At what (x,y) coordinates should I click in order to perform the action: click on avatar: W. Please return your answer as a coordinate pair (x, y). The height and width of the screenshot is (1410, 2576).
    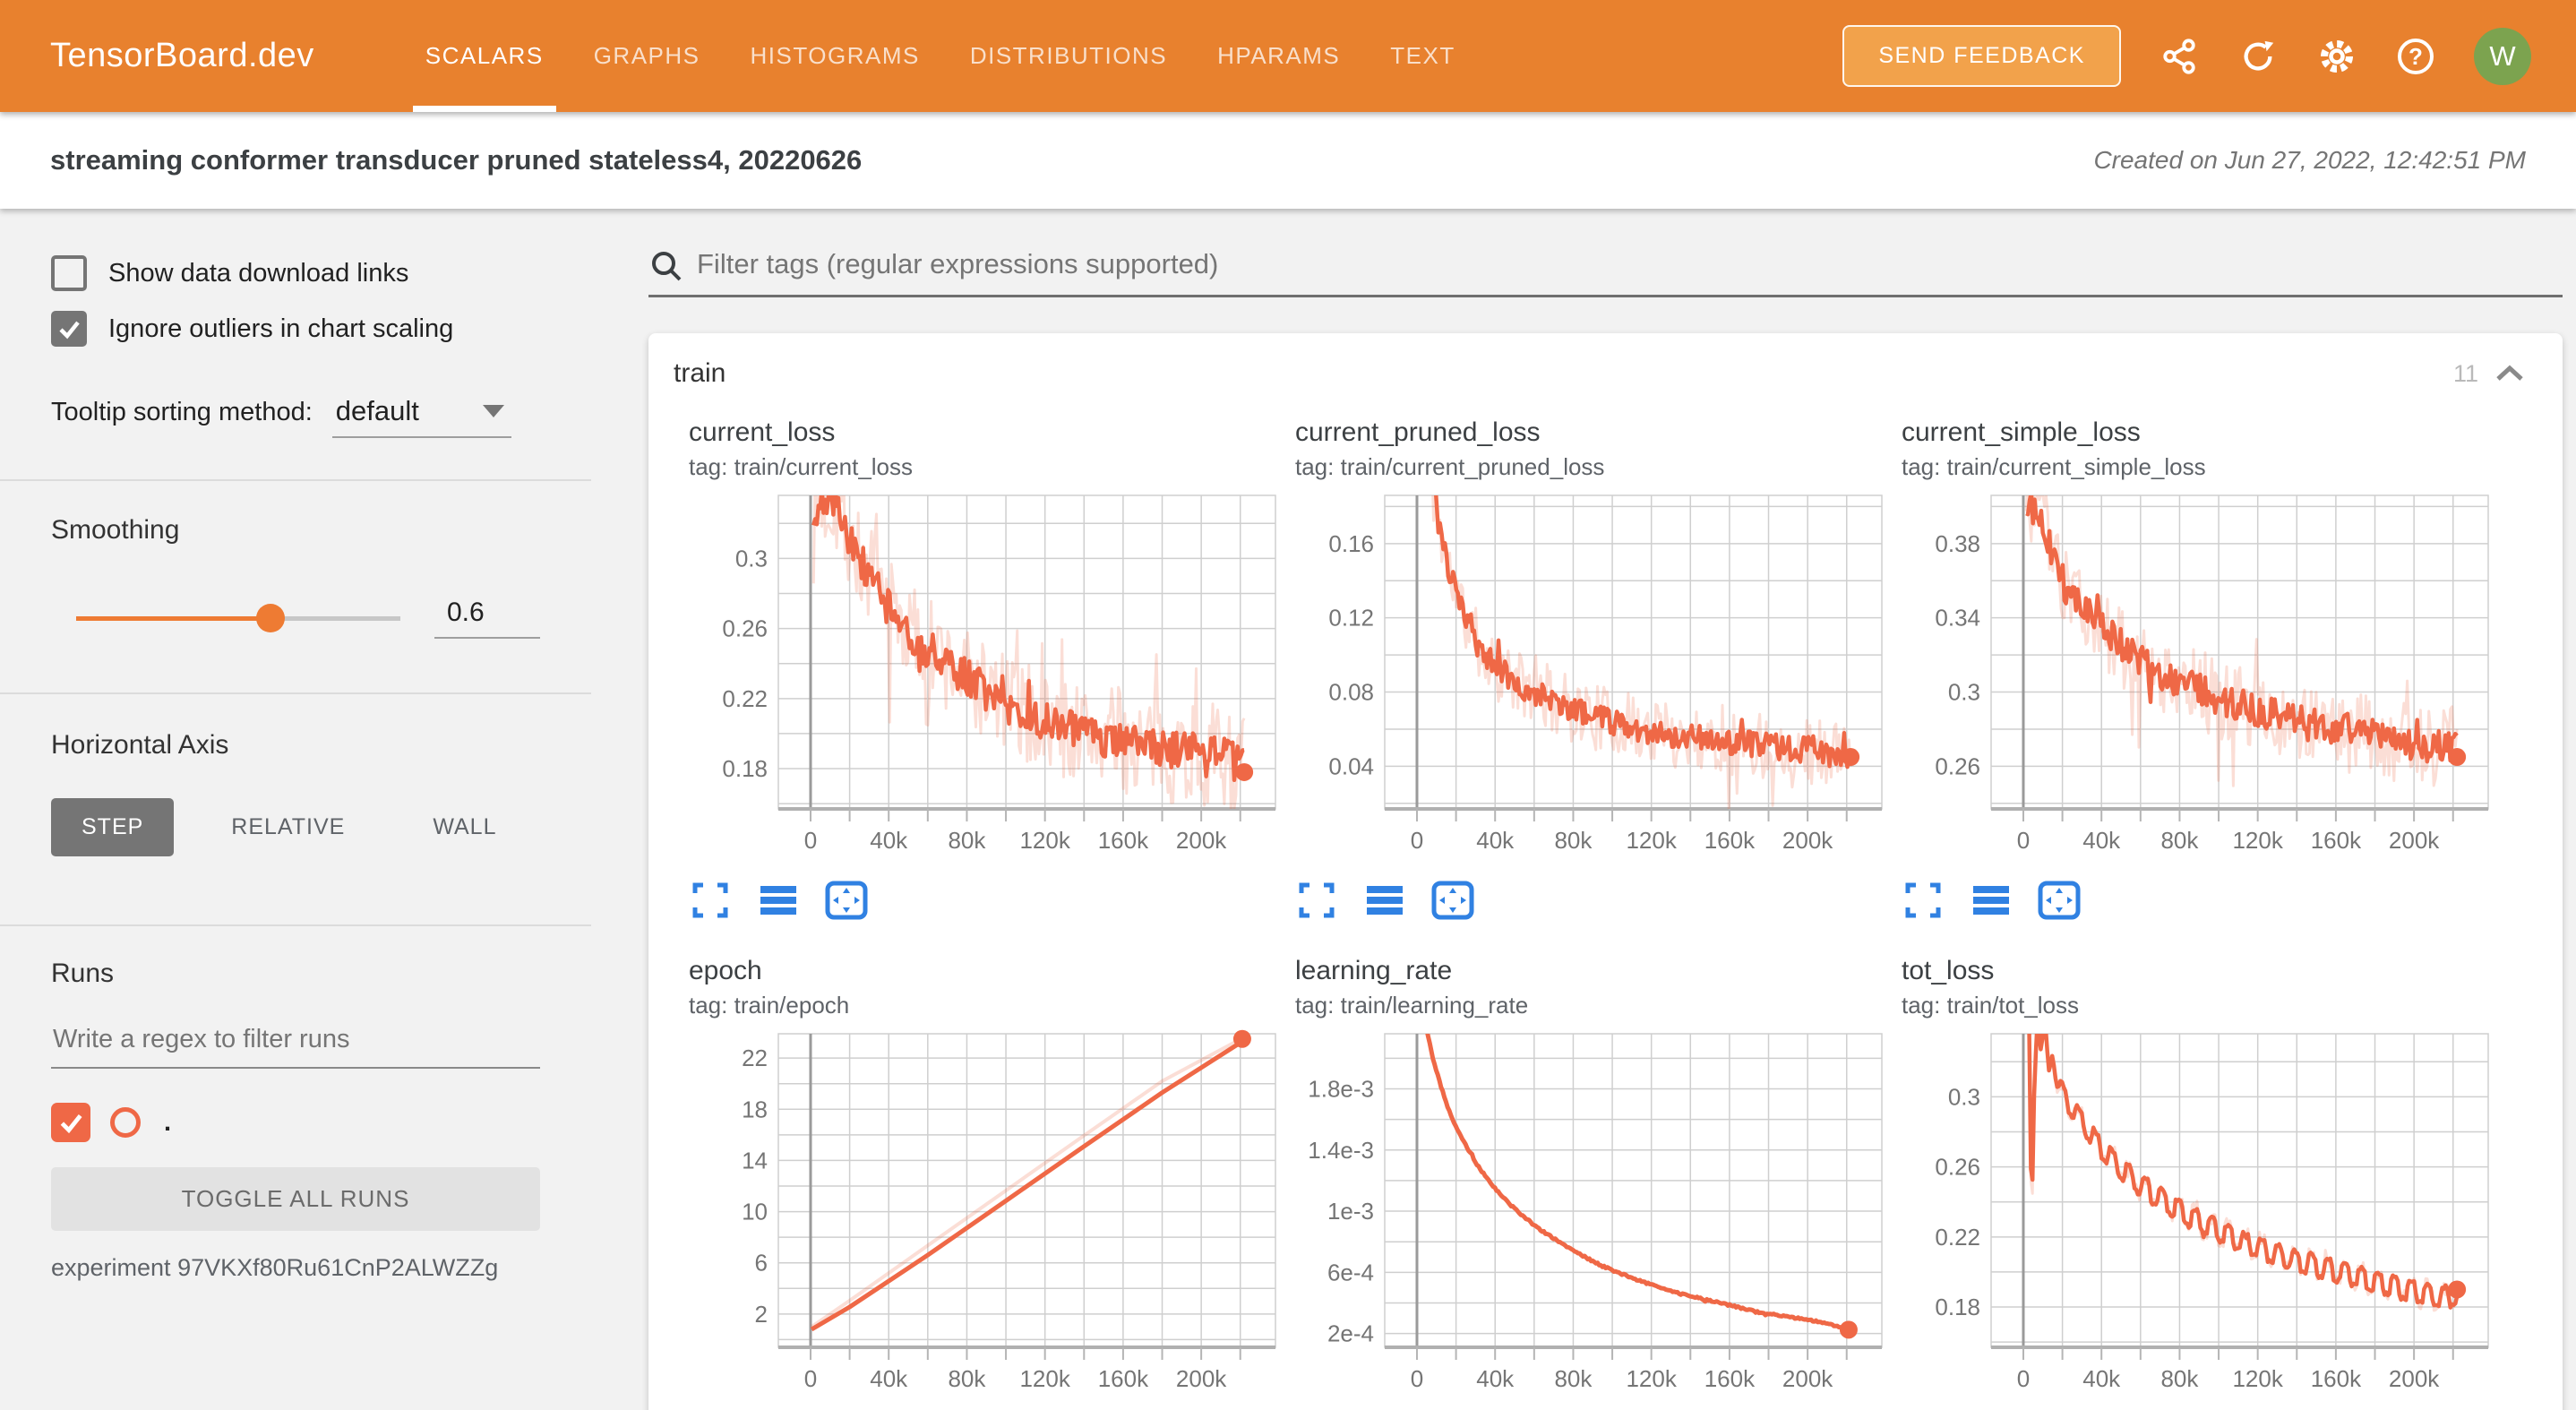
    Looking at the image, I should click on (2502, 56).